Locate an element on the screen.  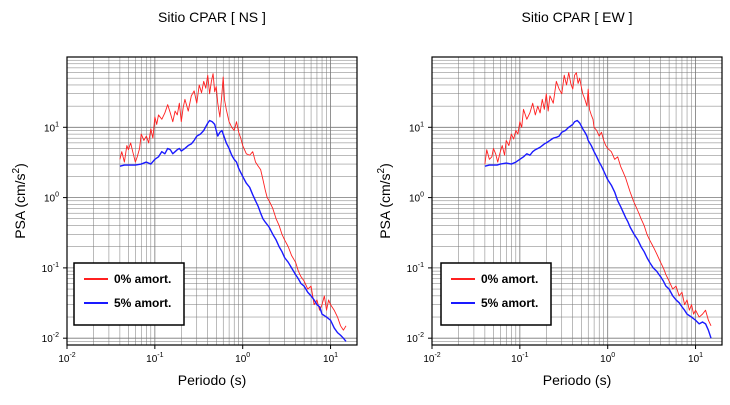
chart-title: Sitio CPAR [ NS ] is located at coordinates (212, 17).